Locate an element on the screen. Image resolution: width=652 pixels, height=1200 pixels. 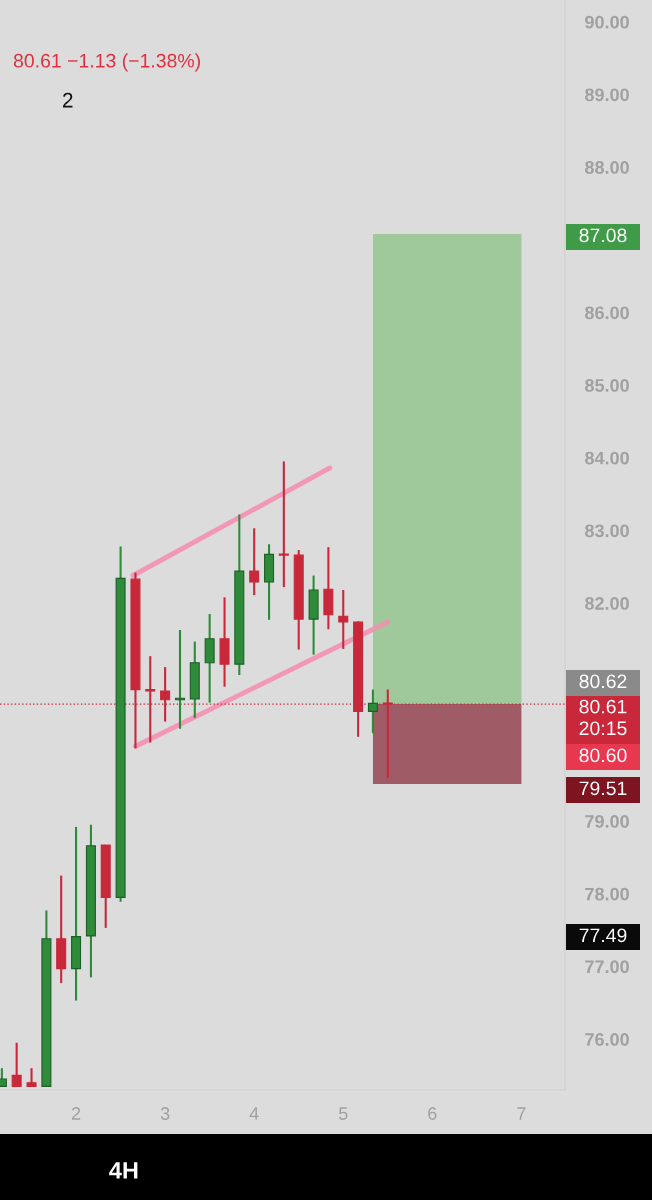
x-tick-label: 2 is located at coordinates (76, 1113).